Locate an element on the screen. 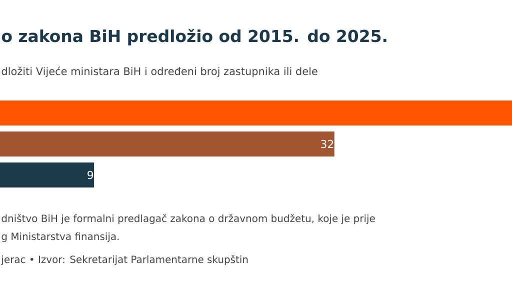 Image resolution: width=512 pixels, height=288 pixels. text: jerac • Izvor: Sekretarijat Parlamentarne skupštin is located at coordinates (124, 260).